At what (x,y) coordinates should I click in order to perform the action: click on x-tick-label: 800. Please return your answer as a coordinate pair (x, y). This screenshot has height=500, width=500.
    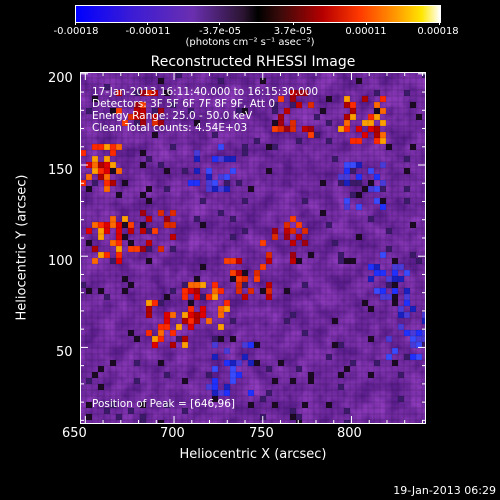
    Looking at the image, I should click on (349, 433).